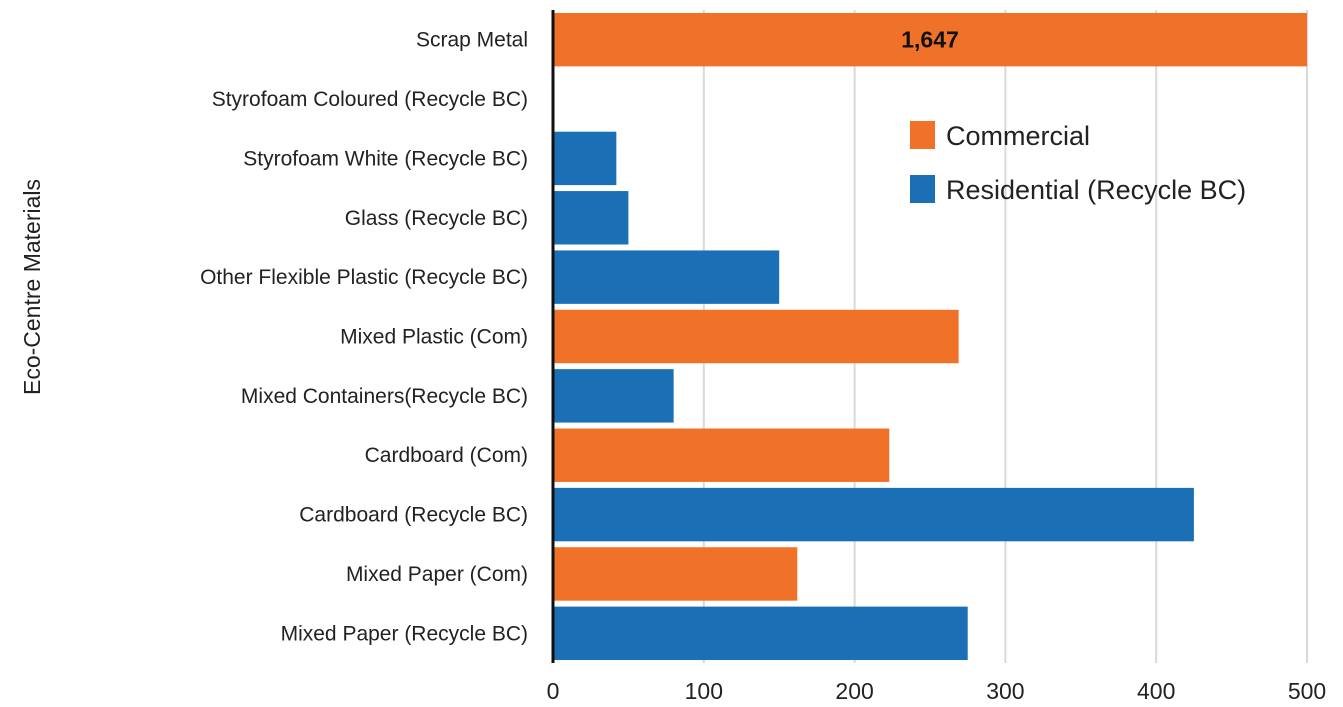 This screenshot has width=1343, height=707. I want to click on category-label-9: Mixed Paper (Com), so click(437, 574).